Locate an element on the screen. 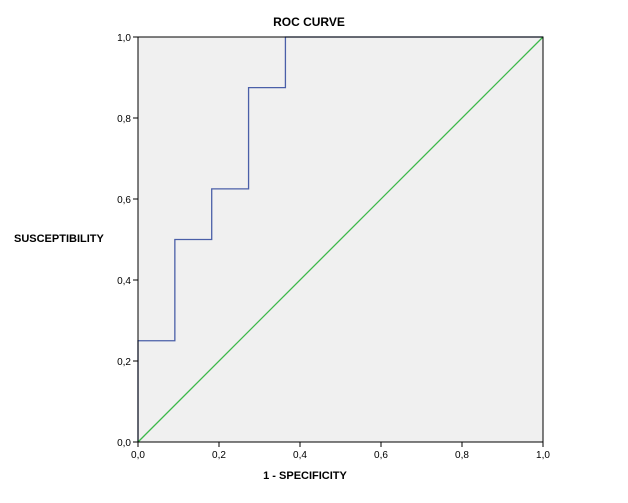 The width and height of the screenshot is (628, 503). y-tick-label: 0,2 is located at coordinates (124, 362).